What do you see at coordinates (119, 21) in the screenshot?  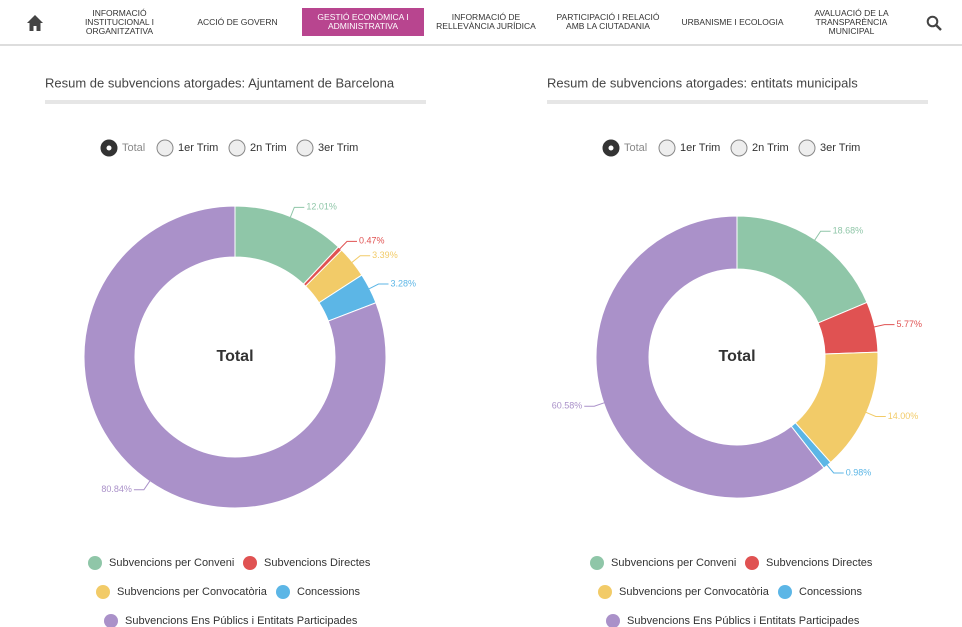 I see `nav-item: INFORMACIÓ INSTITUCIONAL I ORGANITZATIVA` at bounding box center [119, 21].